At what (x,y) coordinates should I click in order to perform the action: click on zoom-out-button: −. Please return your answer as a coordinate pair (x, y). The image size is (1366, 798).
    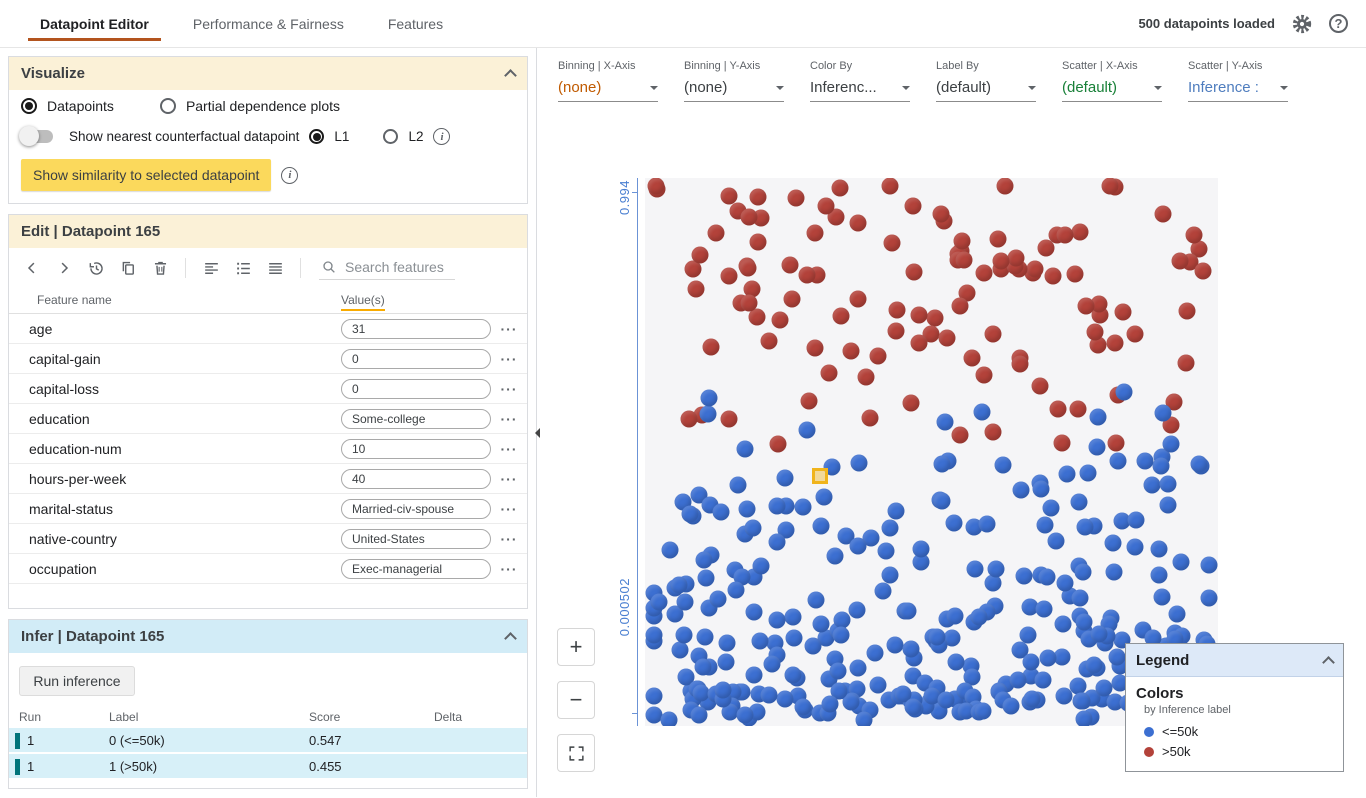
    Looking at the image, I should click on (576, 700).